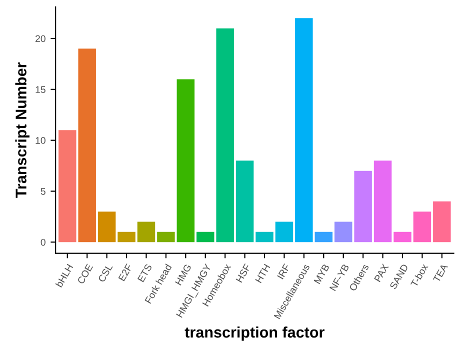 The image size is (463, 347). What do you see at coordinates (105, 273) in the screenshot?
I see `x-tick-label: CSL` at bounding box center [105, 273].